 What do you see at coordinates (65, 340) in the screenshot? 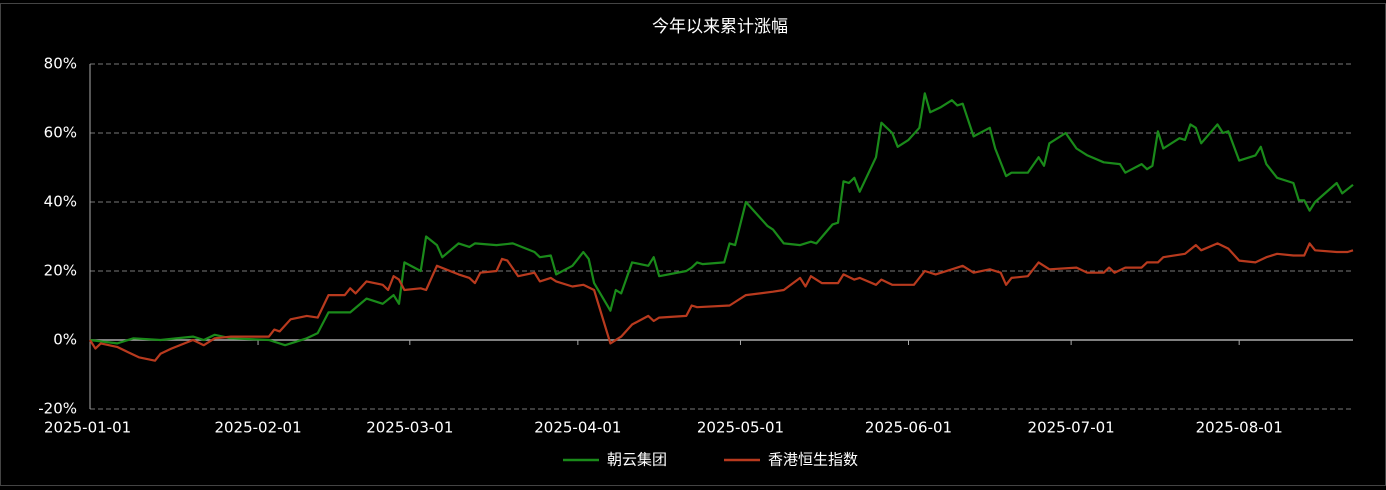
I see `y-tick-label: 0%` at bounding box center [65, 340].